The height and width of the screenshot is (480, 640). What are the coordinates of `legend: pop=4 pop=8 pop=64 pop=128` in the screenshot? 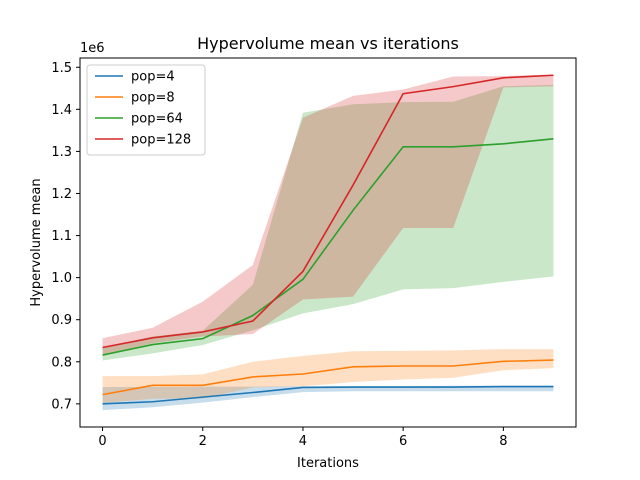 It's located at (146, 110).